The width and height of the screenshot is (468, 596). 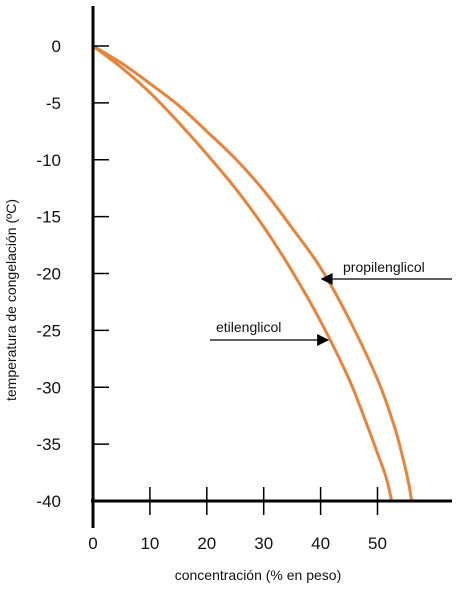 What do you see at coordinates (48, 217) in the screenshot?
I see `y-tick-label: -15` at bounding box center [48, 217].